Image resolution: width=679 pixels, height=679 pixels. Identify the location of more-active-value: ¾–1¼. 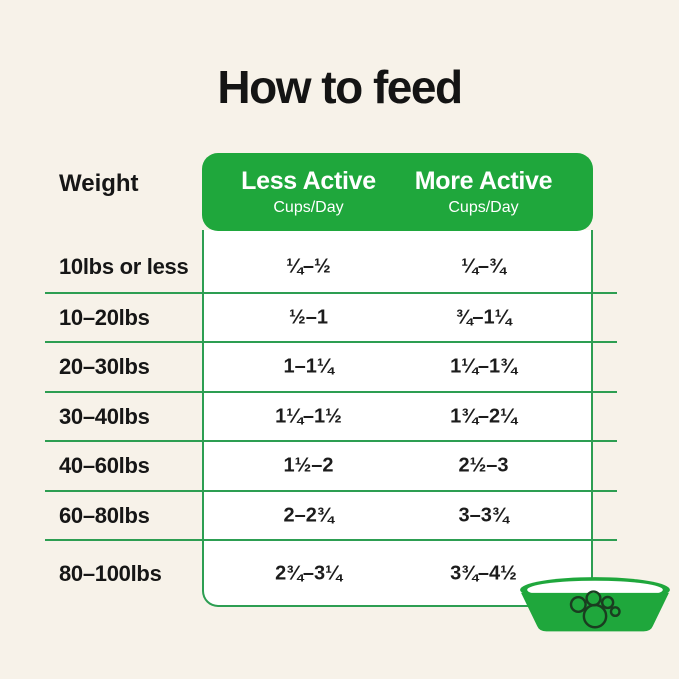
(483, 317).